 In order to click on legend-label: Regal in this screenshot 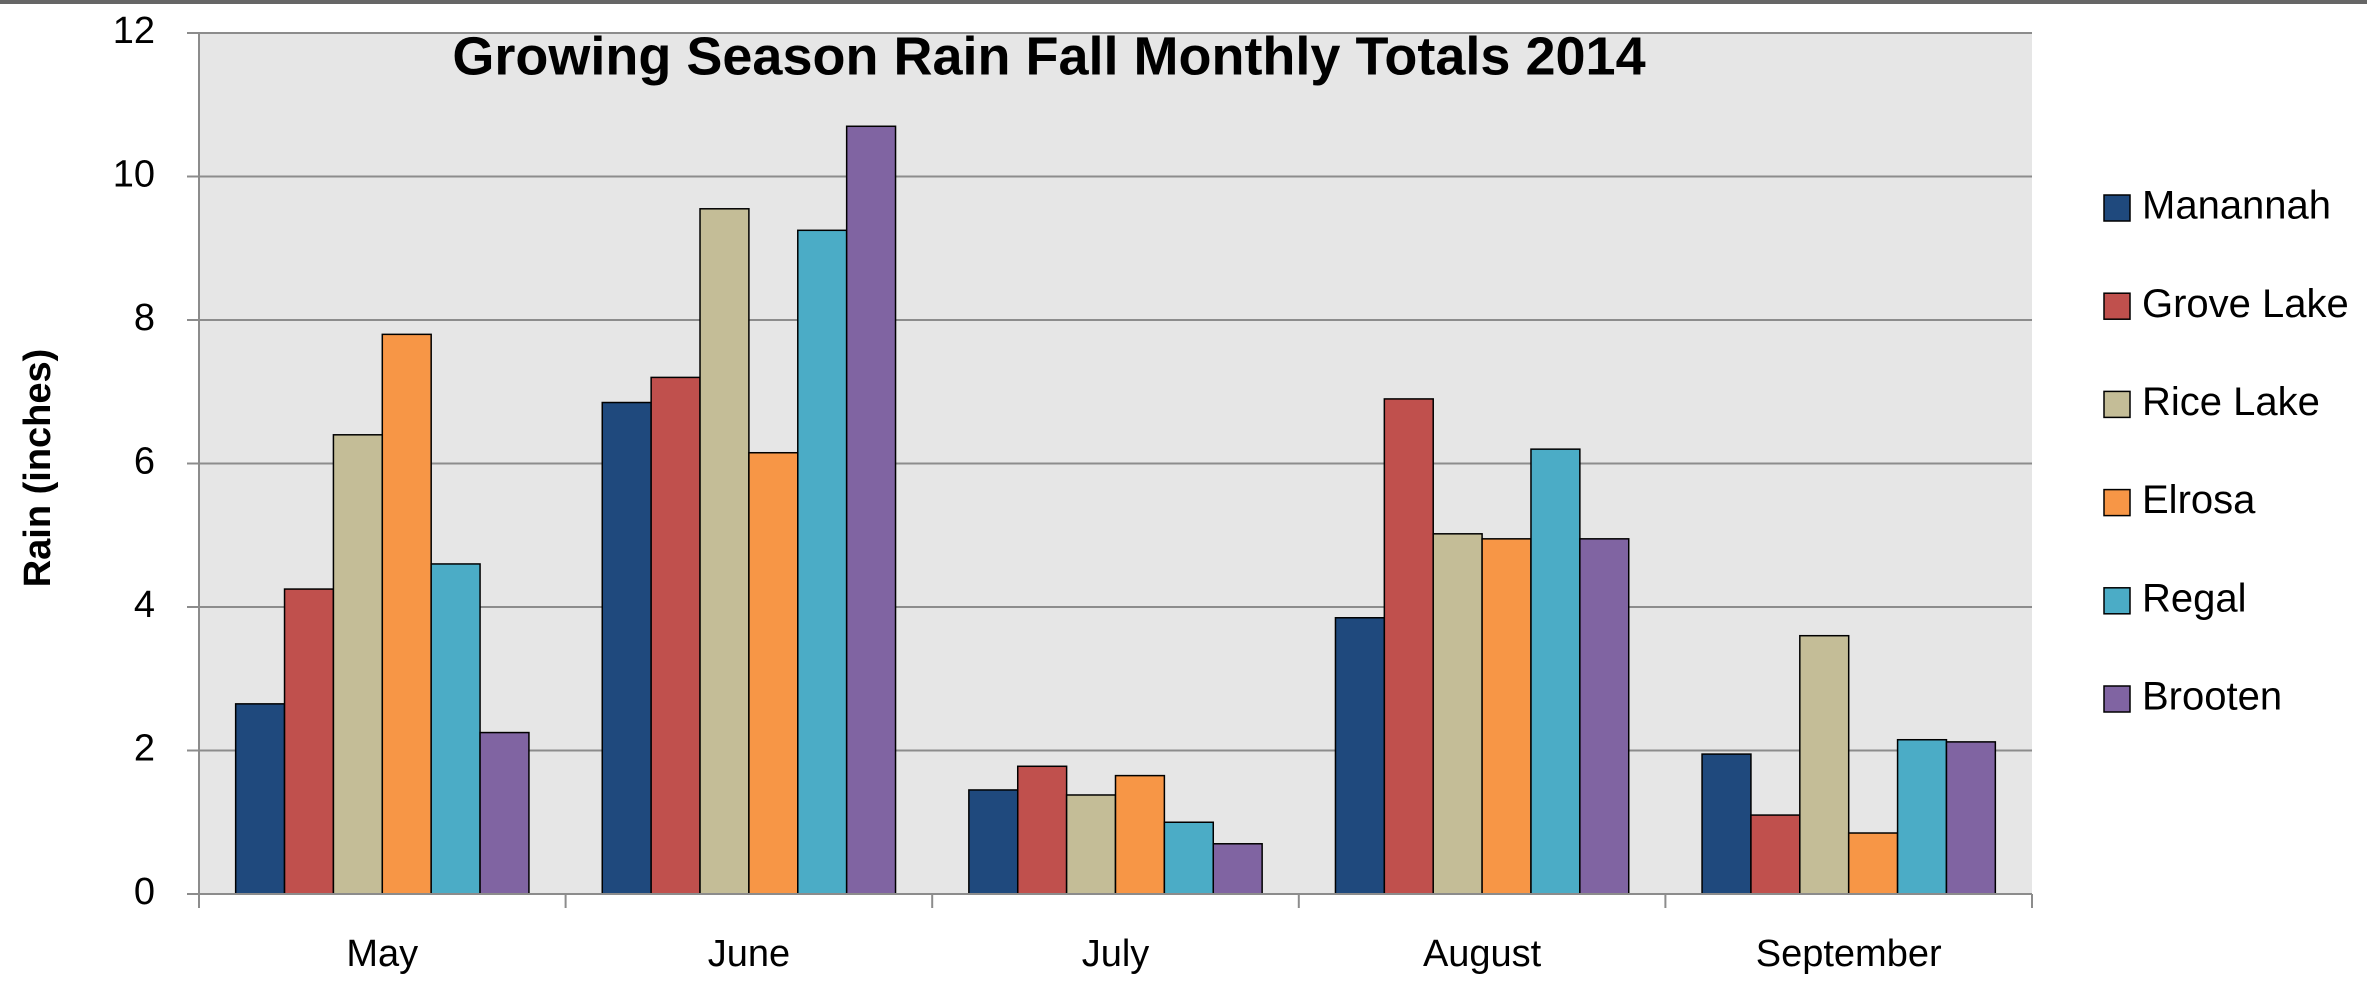, I will do `click(2194, 598)`.